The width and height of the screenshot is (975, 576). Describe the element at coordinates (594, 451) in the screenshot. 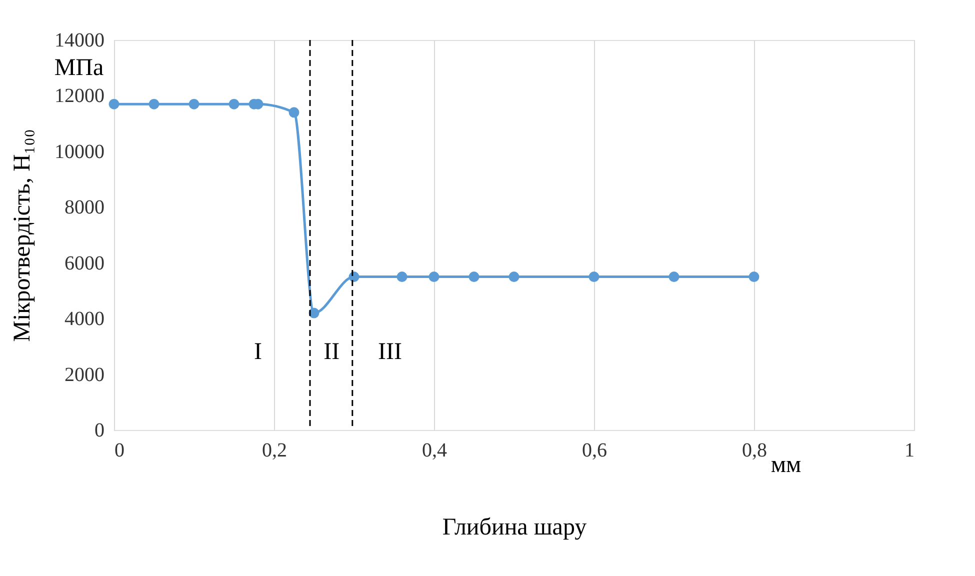

I see `x-tick-label: 0,6` at that location.